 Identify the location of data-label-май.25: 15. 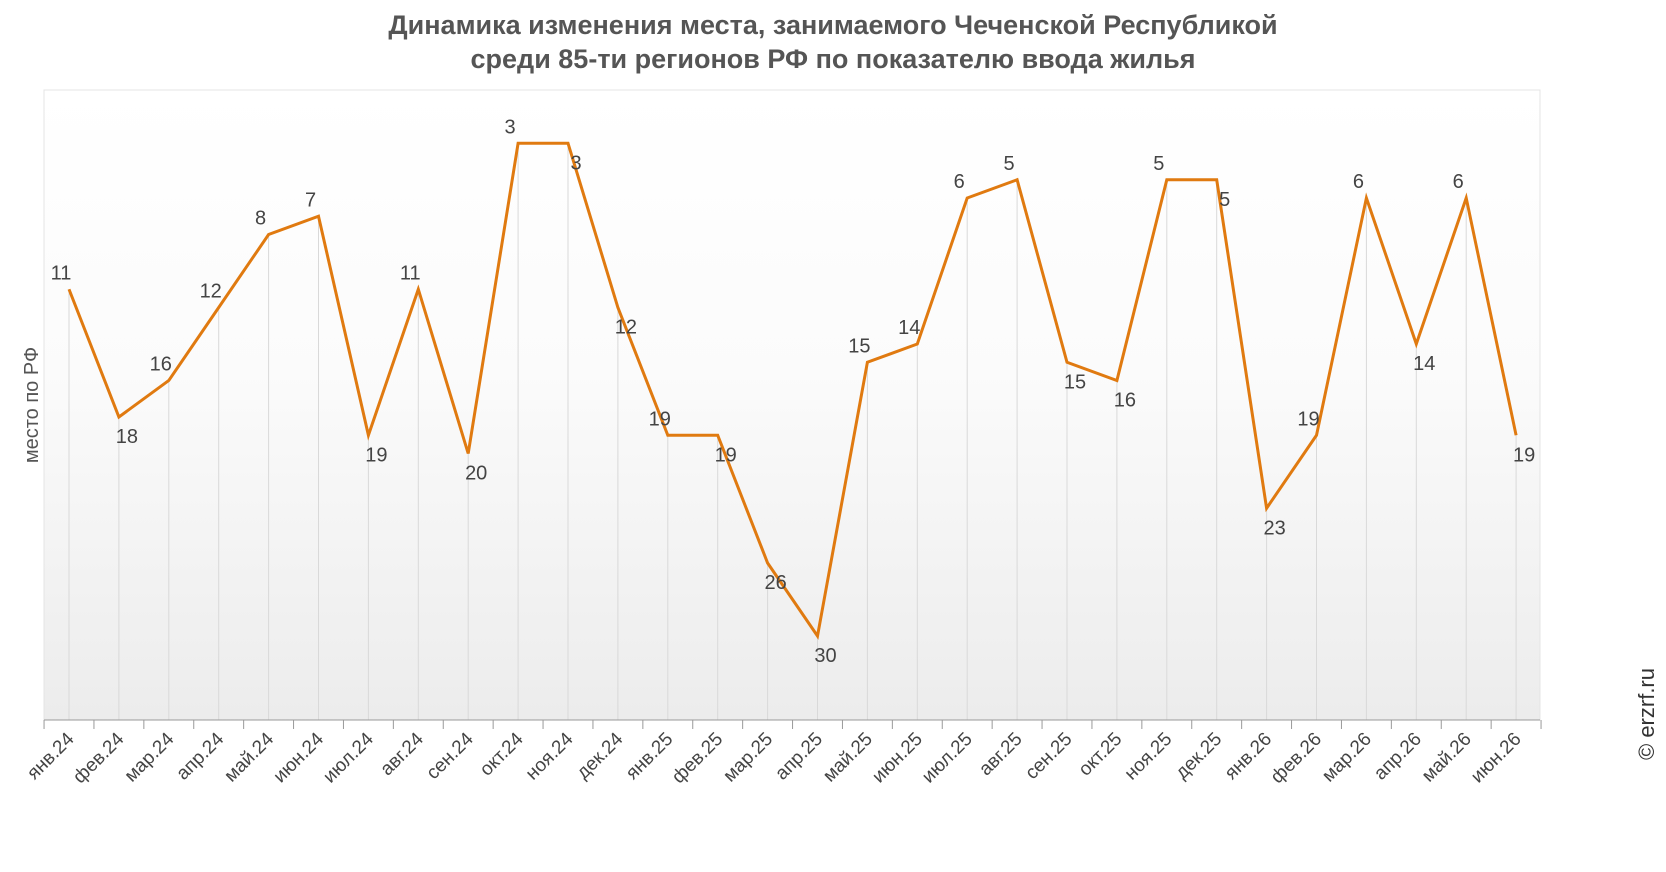
(859, 346).